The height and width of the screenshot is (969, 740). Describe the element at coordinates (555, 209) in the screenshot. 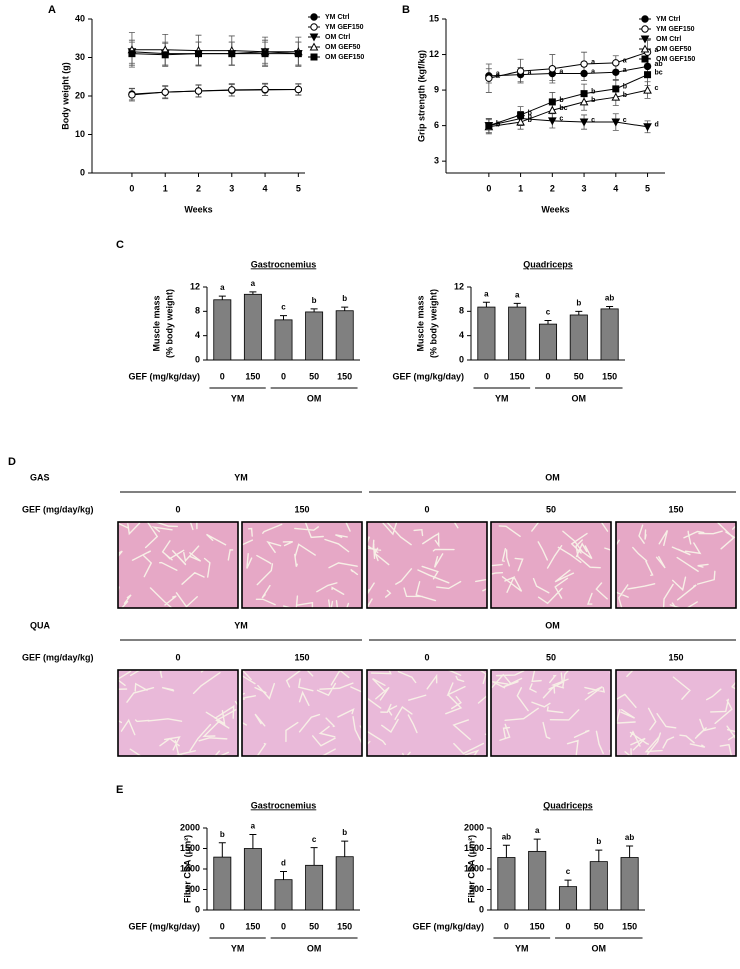

I see `x-axis-label: Weeks` at that location.